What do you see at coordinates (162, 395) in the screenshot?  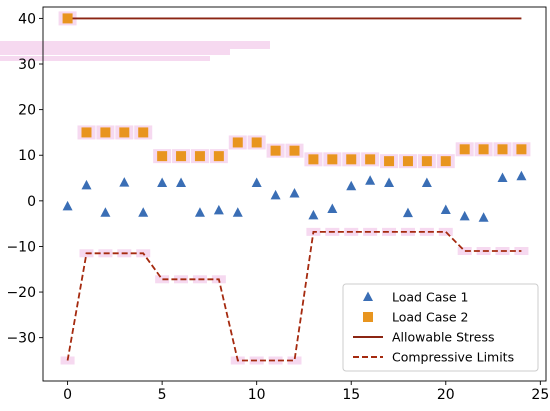 I see `x-tick-label: 5` at bounding box center [162, 395].